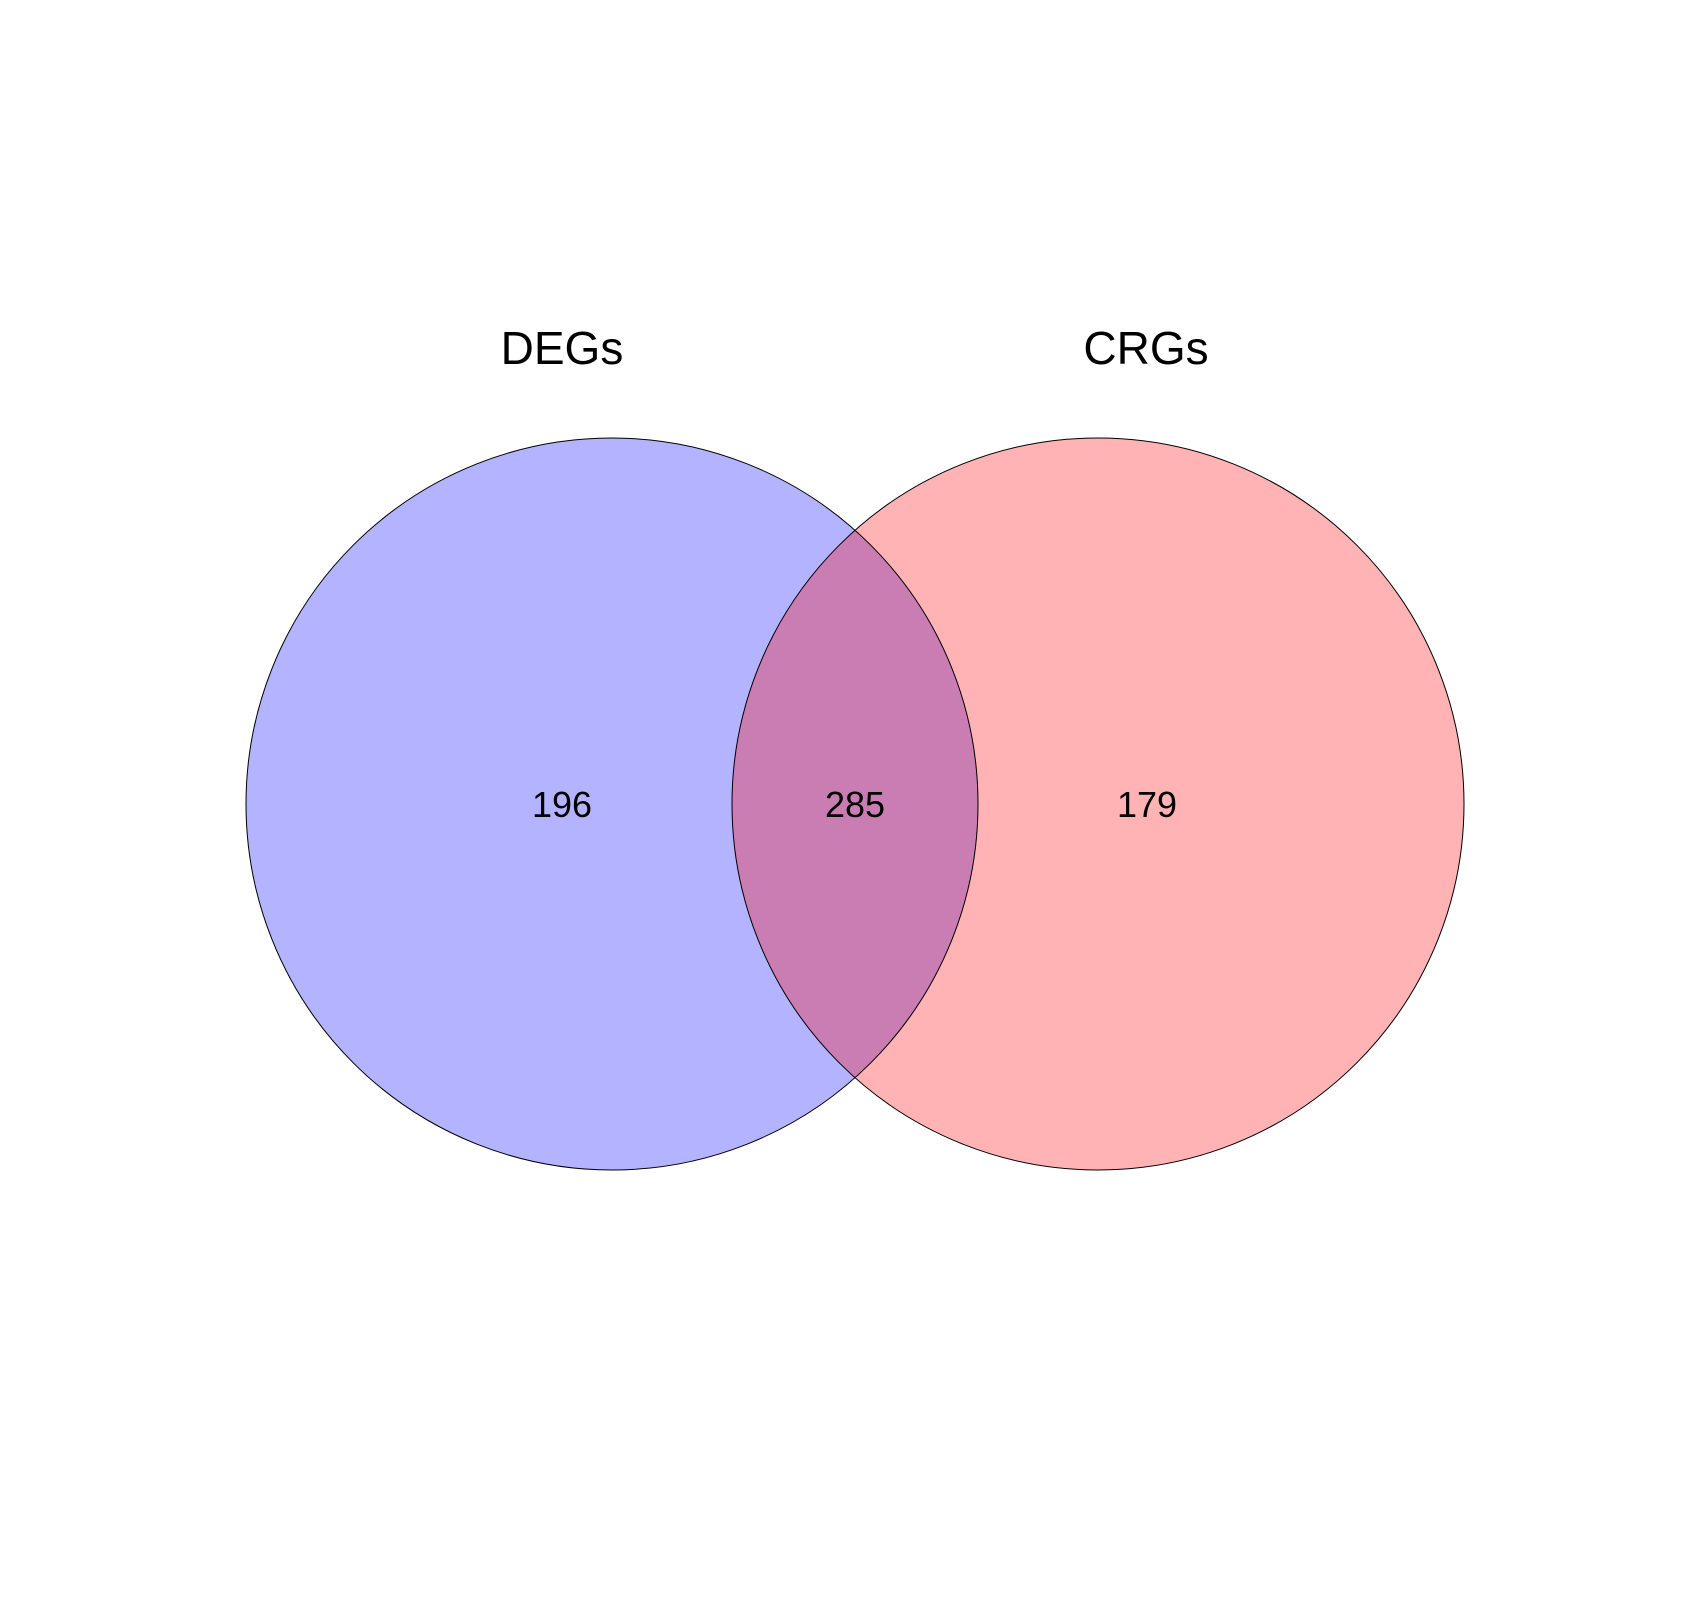 This screenshot has width=1700, height=1600. What do you see at coordinates (562, 348) in the screenshot?
I see `degs-set-label: DEGs` at bounding box center [562, 348].